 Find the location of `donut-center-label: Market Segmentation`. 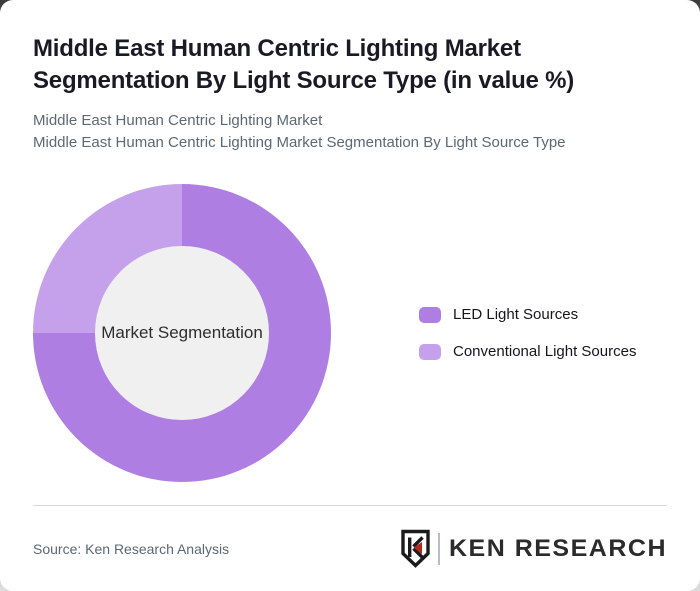

donut-center-label: Market Segmentation is located at coordinates (182, 332).